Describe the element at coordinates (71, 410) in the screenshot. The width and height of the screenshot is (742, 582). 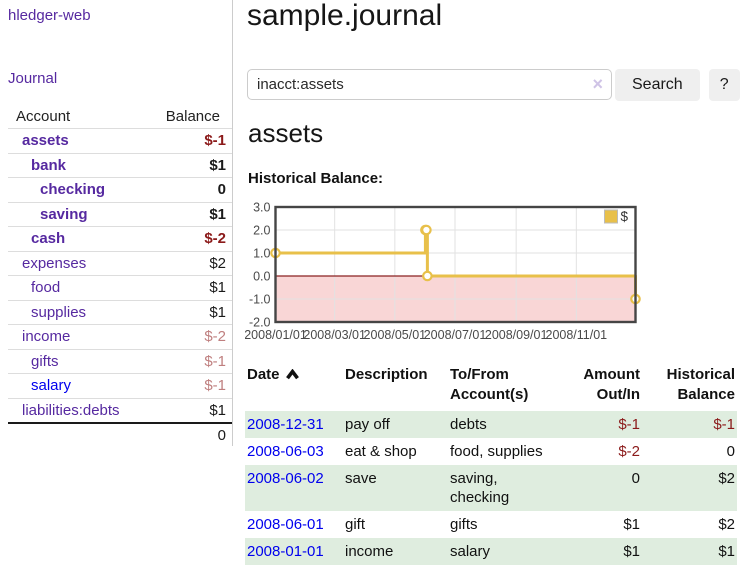
I see `sidebar-account-link-liabilities-debts: liabilities:debts` at that location.